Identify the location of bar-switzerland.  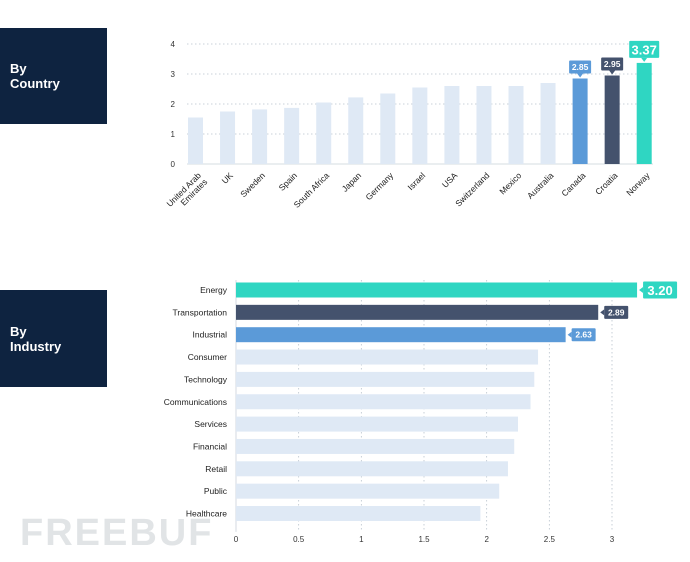
(484, 125).